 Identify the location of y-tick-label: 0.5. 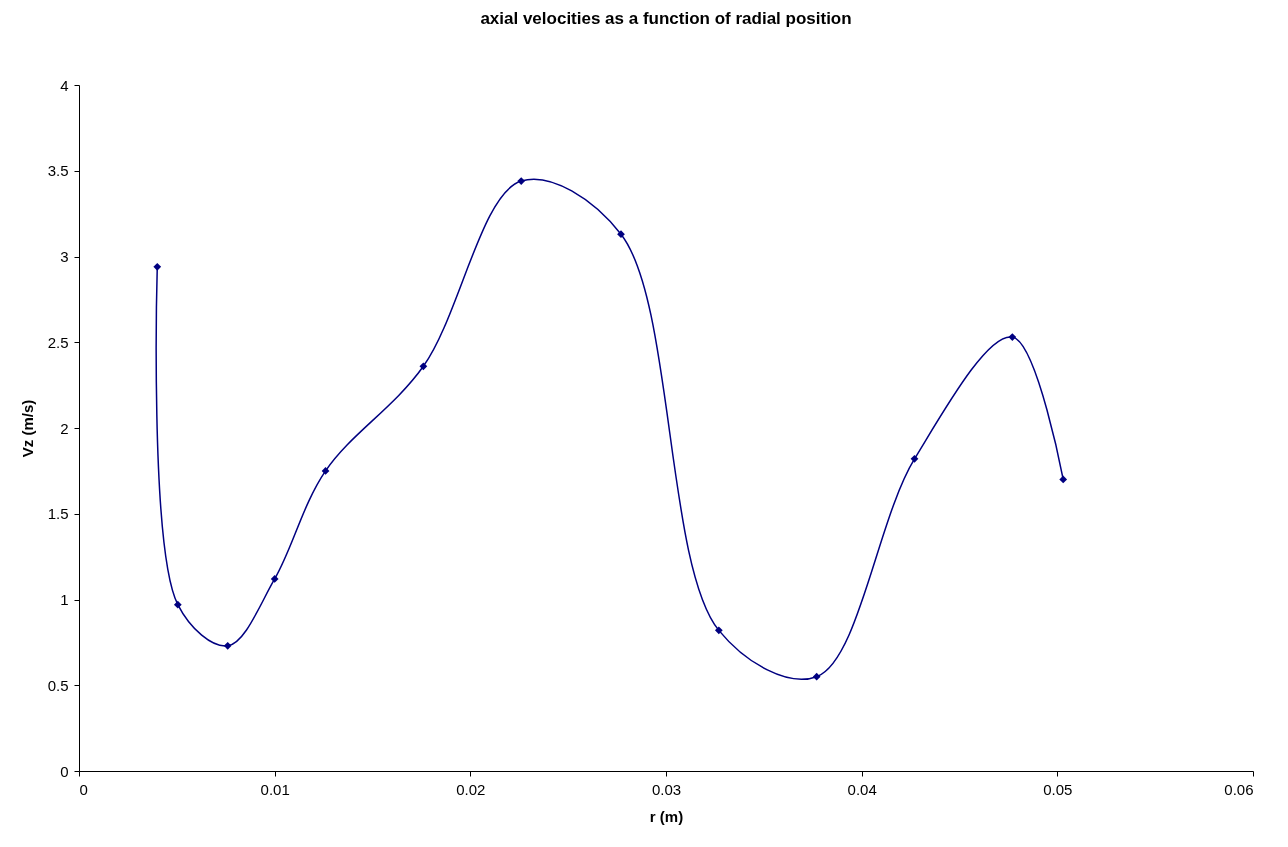
(58, 685).